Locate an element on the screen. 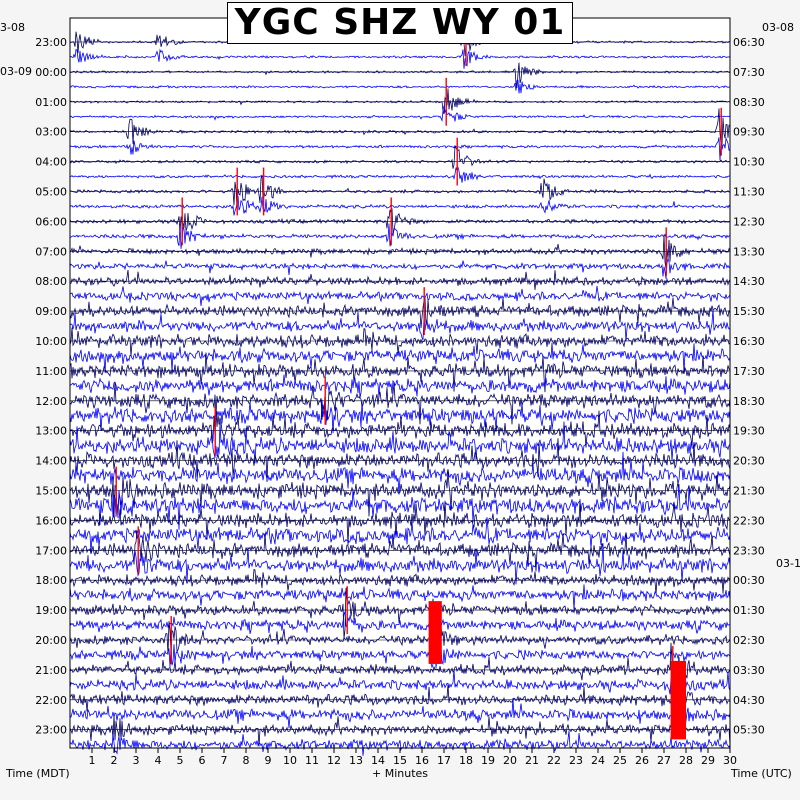 This screenshot has width=800, height=800. x-tick-label: 19 is located at coordinates (488, 760).